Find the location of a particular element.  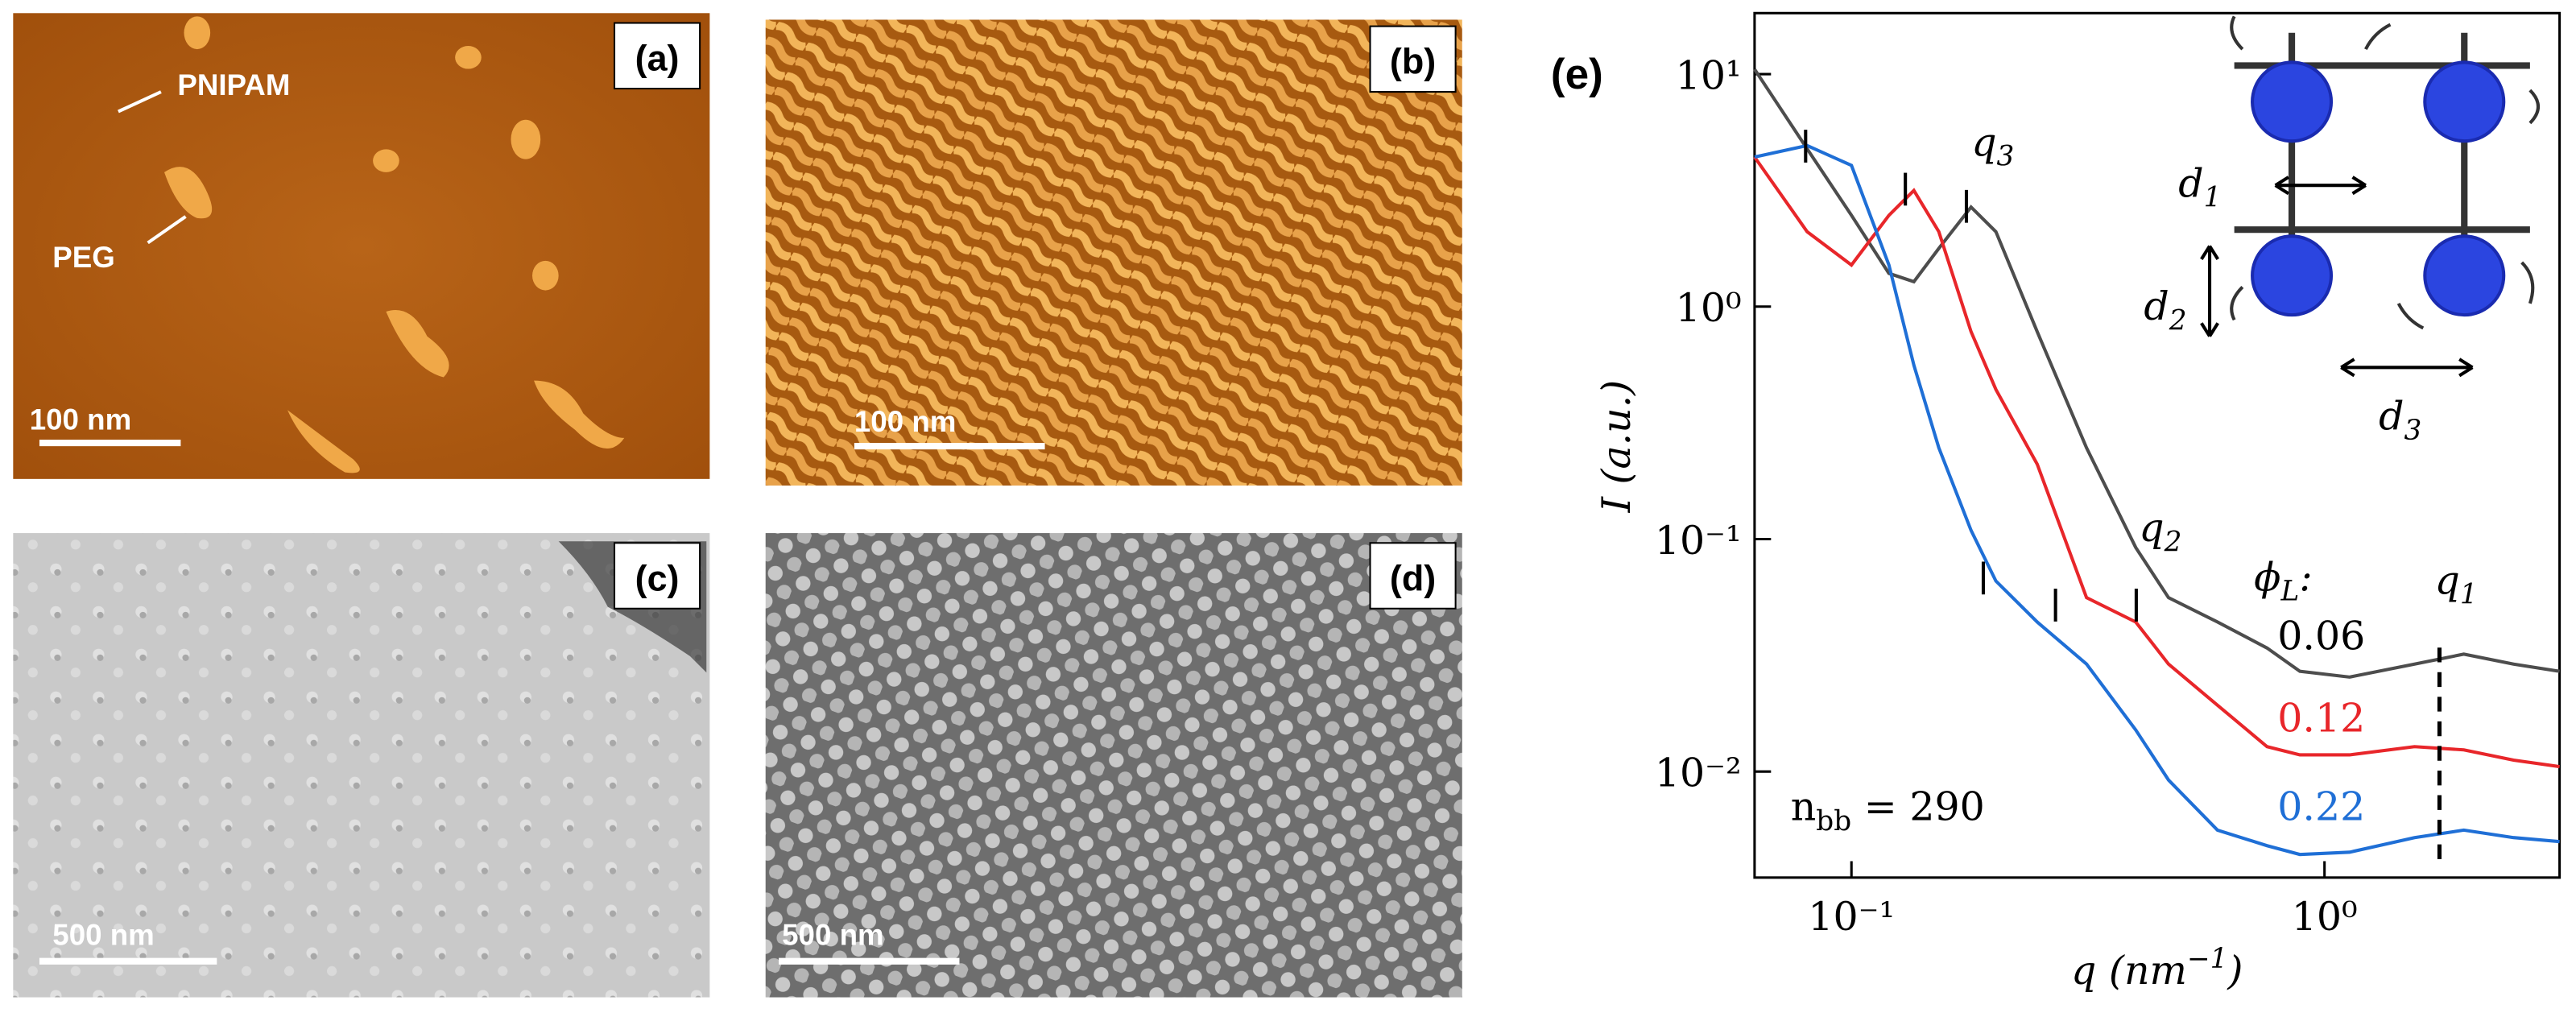

panel-c: 500 nm (c) is located at coordinates (362, 766).